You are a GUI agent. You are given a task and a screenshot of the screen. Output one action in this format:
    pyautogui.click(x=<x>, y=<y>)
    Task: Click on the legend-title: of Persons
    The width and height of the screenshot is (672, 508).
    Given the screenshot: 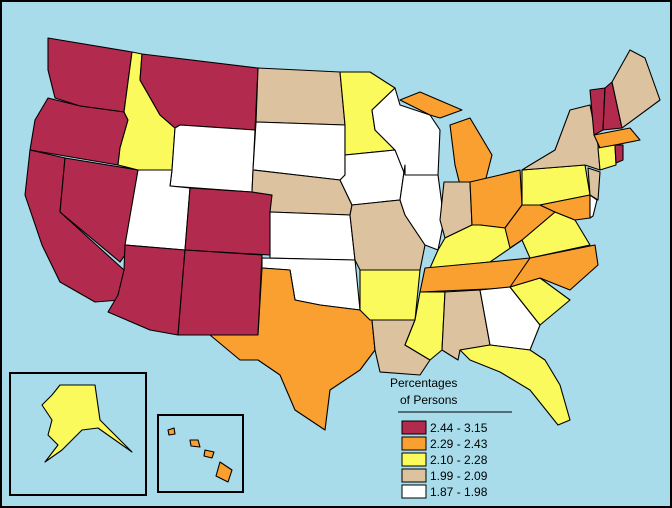 What is the action you would take?
    pyautogui.click(x=428, y=400)
    